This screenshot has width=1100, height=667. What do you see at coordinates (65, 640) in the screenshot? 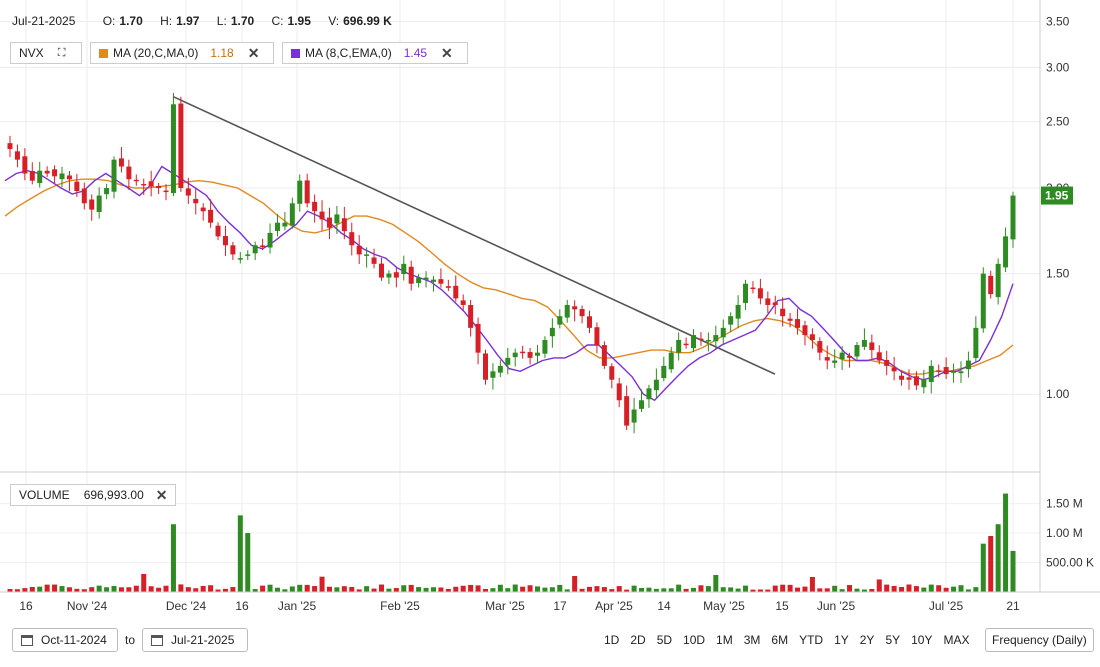
I see `from-date-picker: Oct-11-2024` at bounding box center [65, 640].